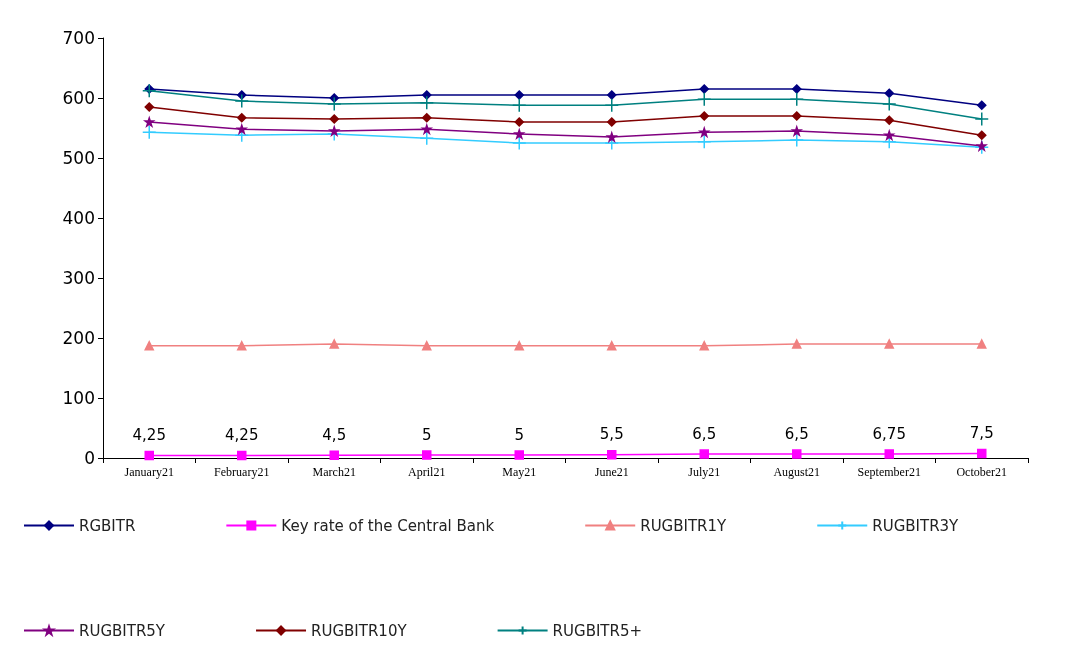 Image resolution: width=1070 pixels, height=662 pixels. What do you see at coordinates (78, 218) in the screenshot?
I see `y-tick-label: 400` at bounding box center [78, 218].